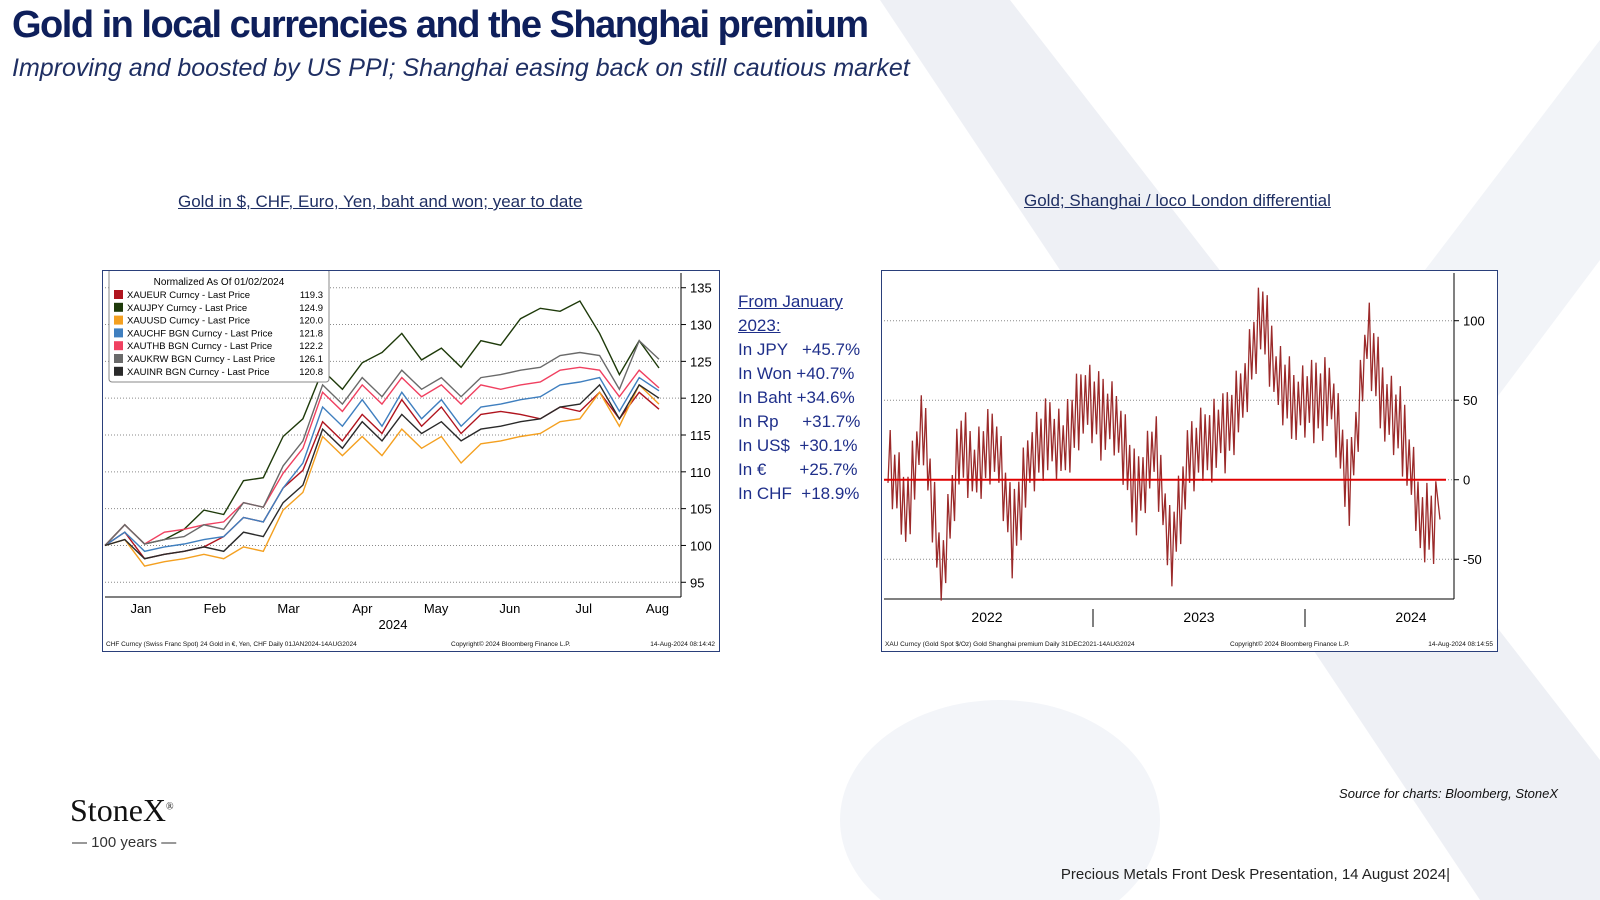 The height and width of the screenshot is (900, 1600). I want to click on legend-label: XAUUSD Curncy - Last Price, so click(188, 321).